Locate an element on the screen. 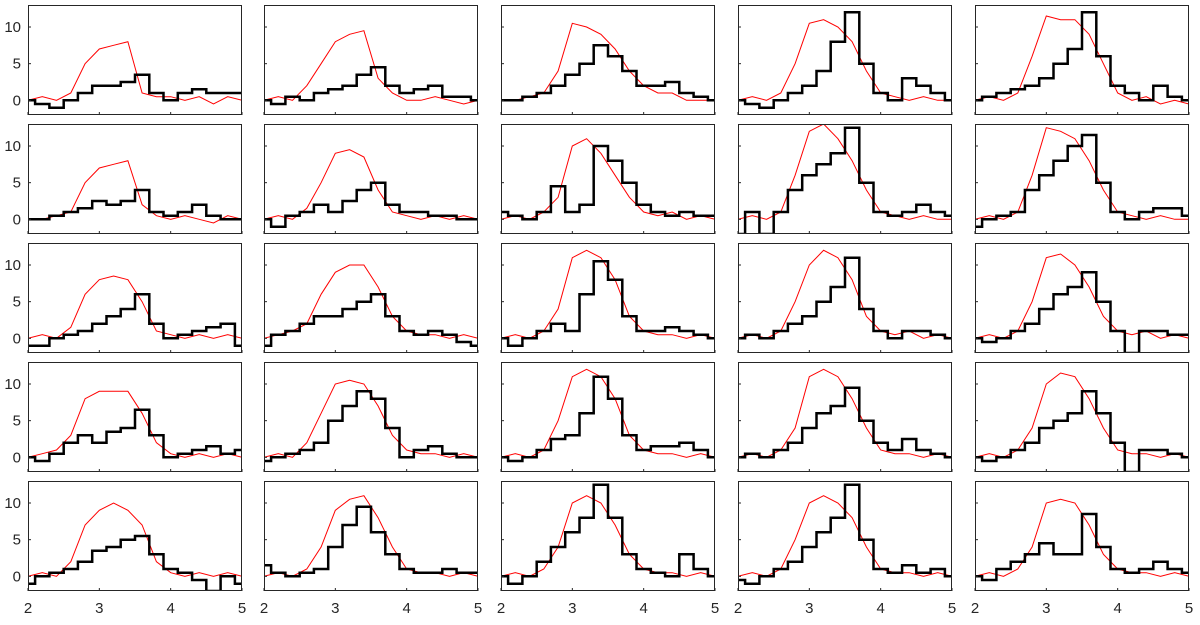 The image size is (1200, 625). panel-r4-c2 is located at coordinates (371, 417).